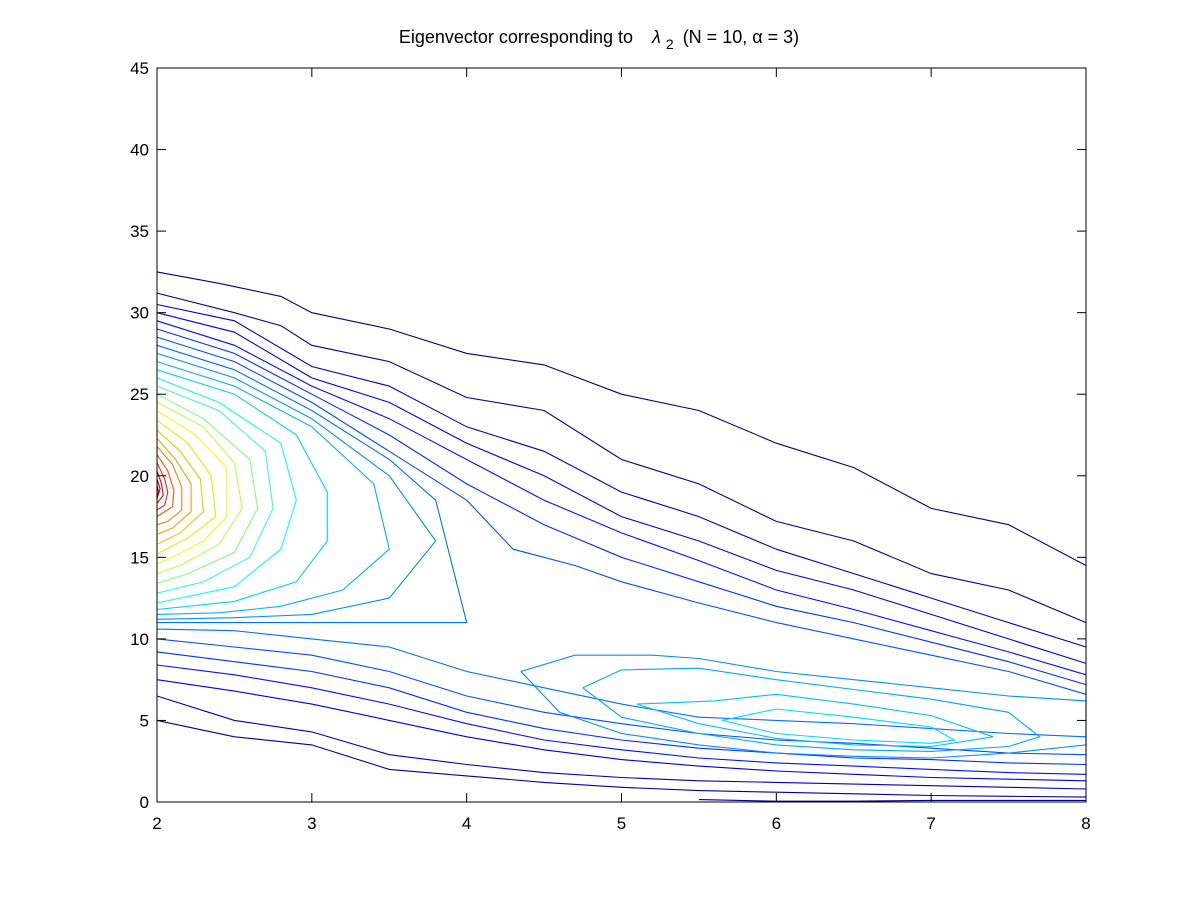  What do you see at coordinates (139, 639) in the screenshot?
I see `y-tick-label-10: 10` at bounding box center [139, 639].